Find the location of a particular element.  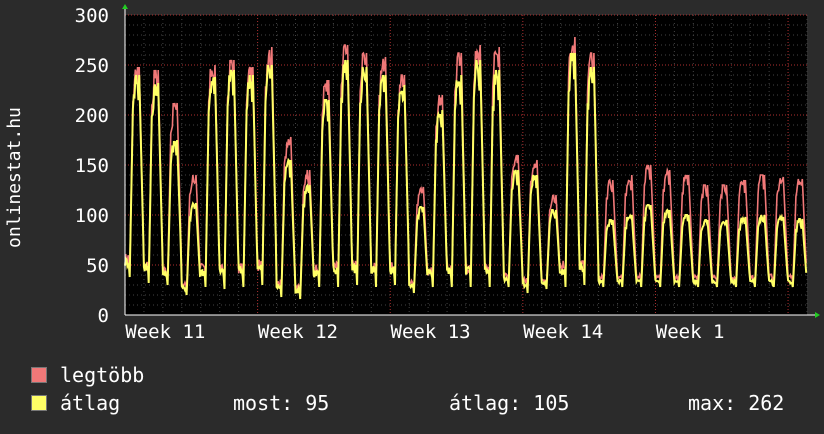

legend-label-legtobb: legtöbb is located at coordinates (102, 375).